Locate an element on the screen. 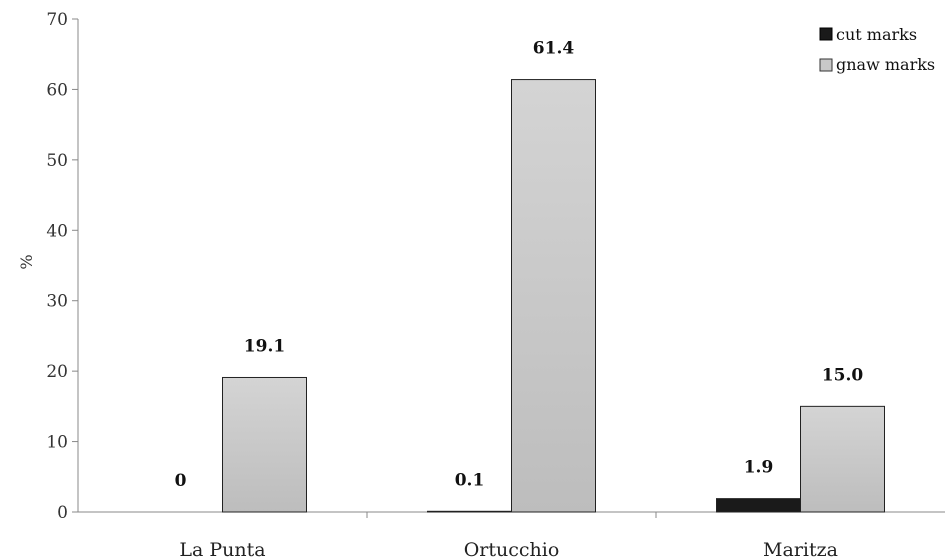 The image size is (945, 560). data-label: 0 is located at coordinates (181, 481).